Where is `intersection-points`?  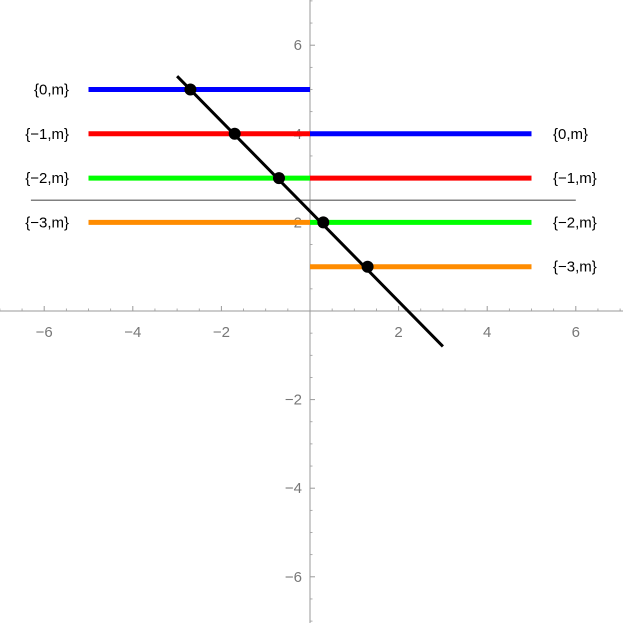 intersection-points is located at coordinates (279, 178).